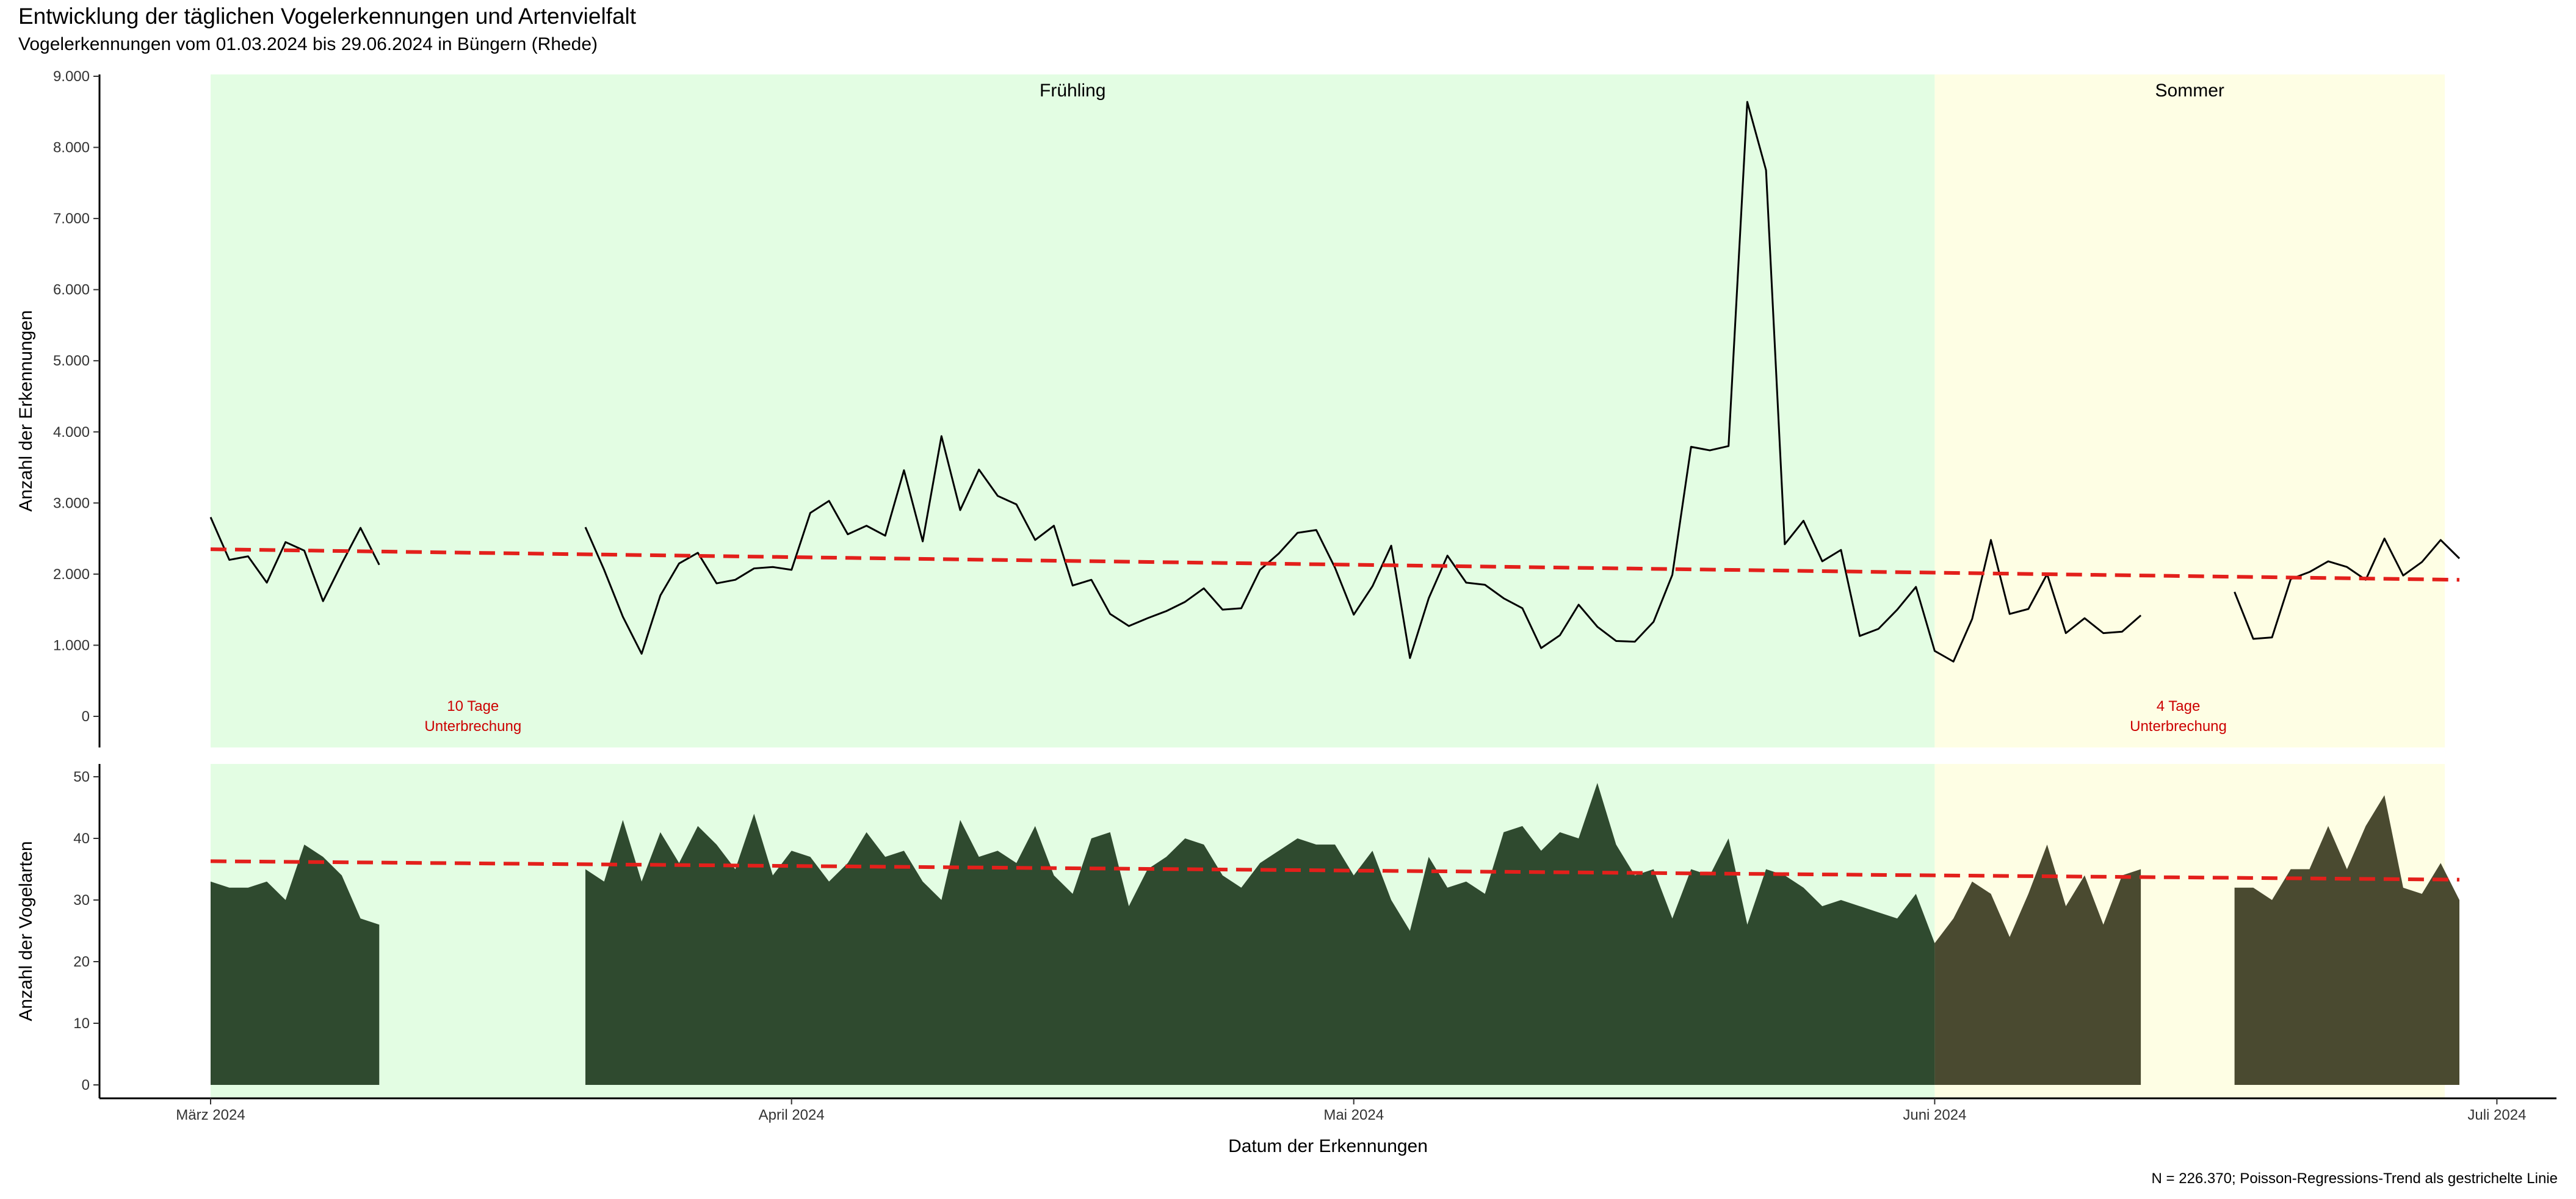 This screenshot has width=2576, height=1199. I want to click on species-y-tick-label: 0, so click(86, 1085).